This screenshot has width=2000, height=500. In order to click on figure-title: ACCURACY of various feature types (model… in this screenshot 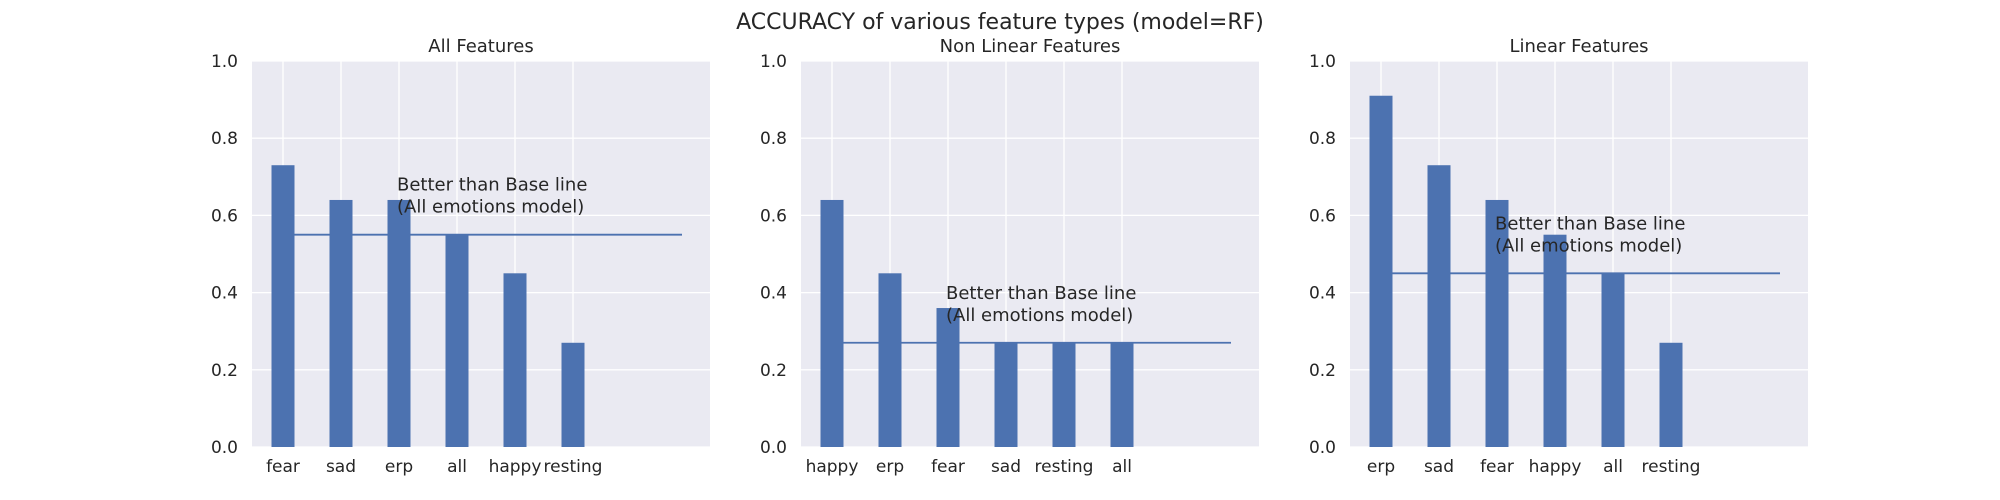, I will do `click(1000, 22)`.